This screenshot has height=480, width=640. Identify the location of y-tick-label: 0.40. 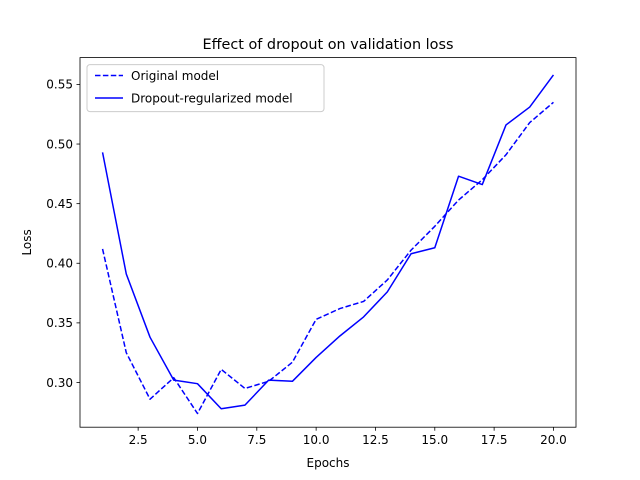
(59, 264).